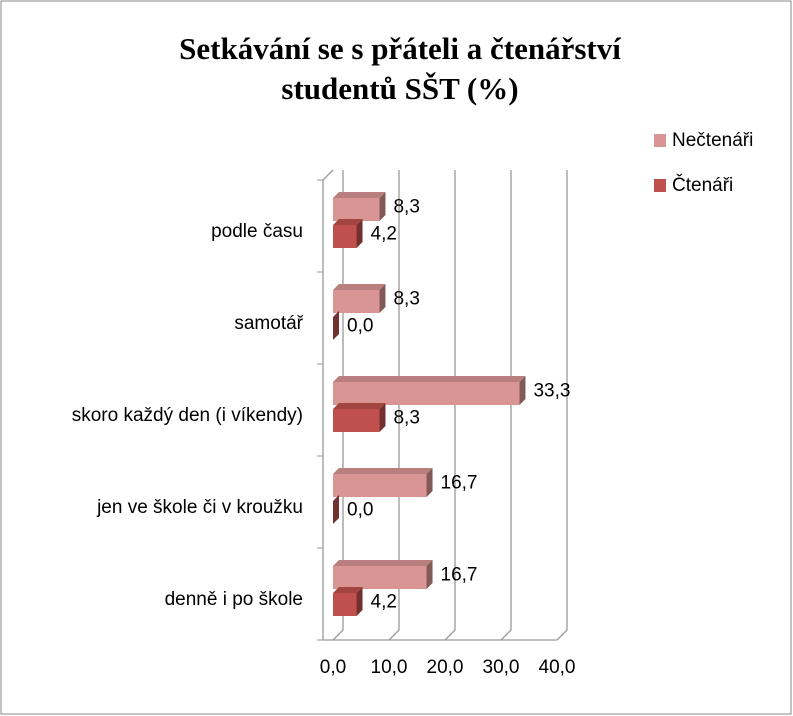 This screenshot has width=793, height=716. What do you see at coordinates (702, 185) in the screenshot?
I see `legend-label: Čtenáři` at bounding box center [702, 185].